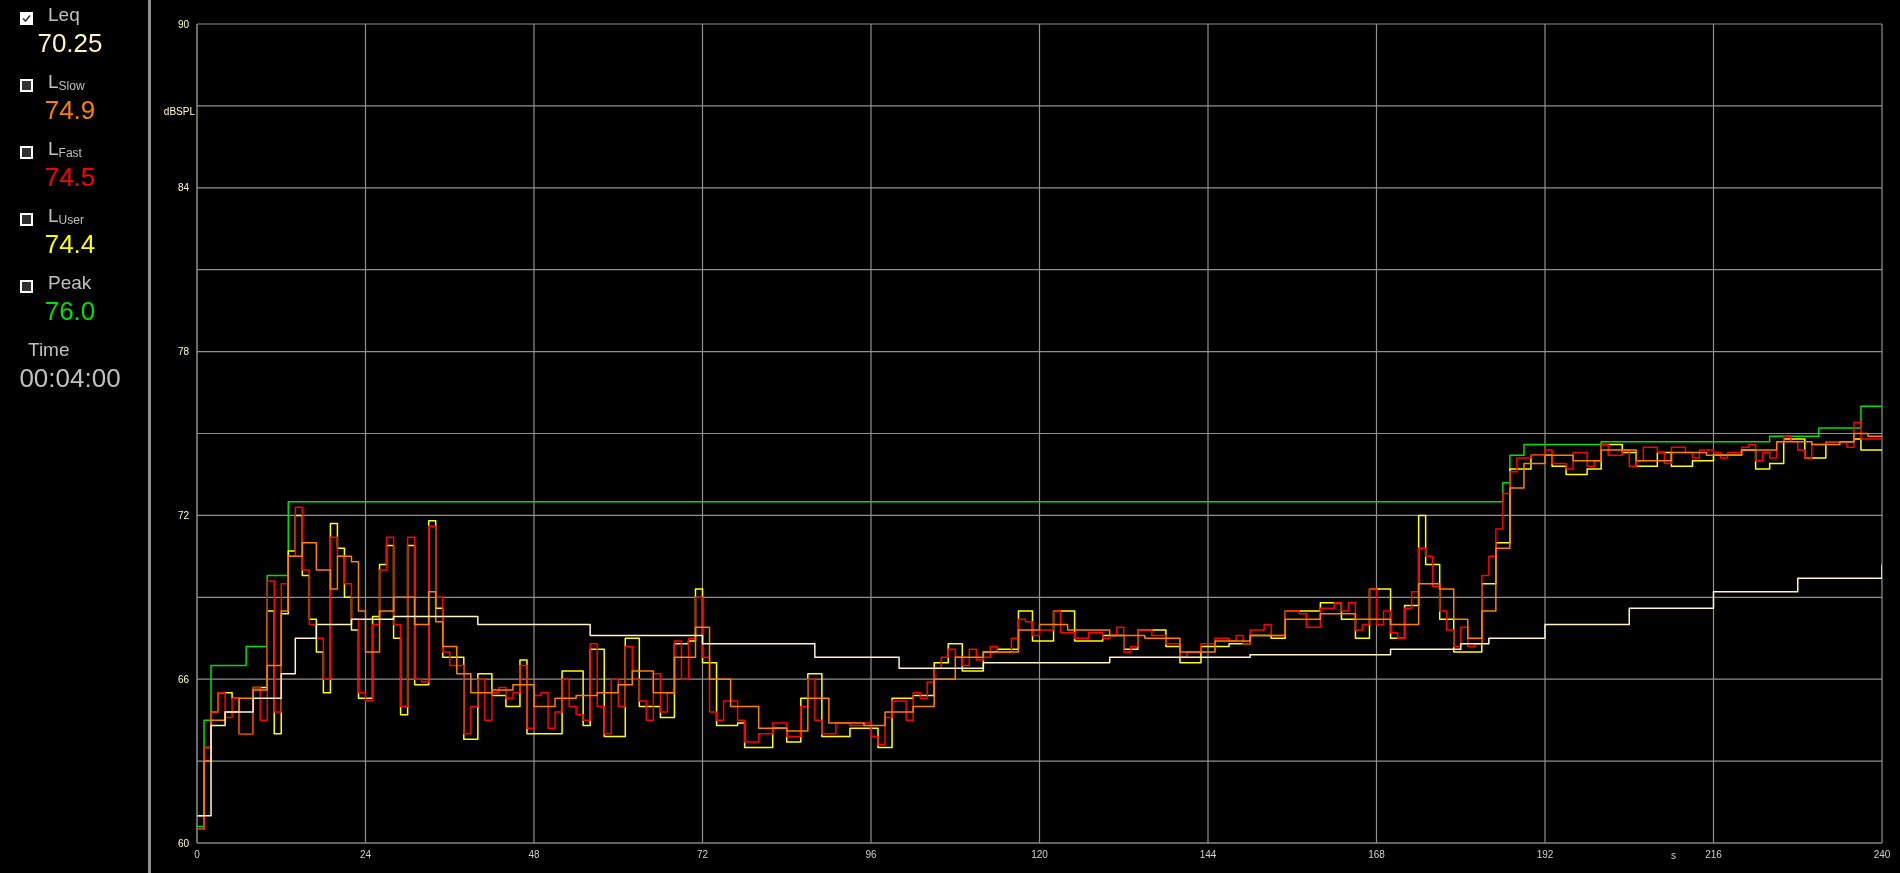 Image resolution: width=1900 pixels, height=873 pixels. Describe the element at coordinates (179, 112) in the screenshot. I see `y-axis-title: dBSPL` at that location.